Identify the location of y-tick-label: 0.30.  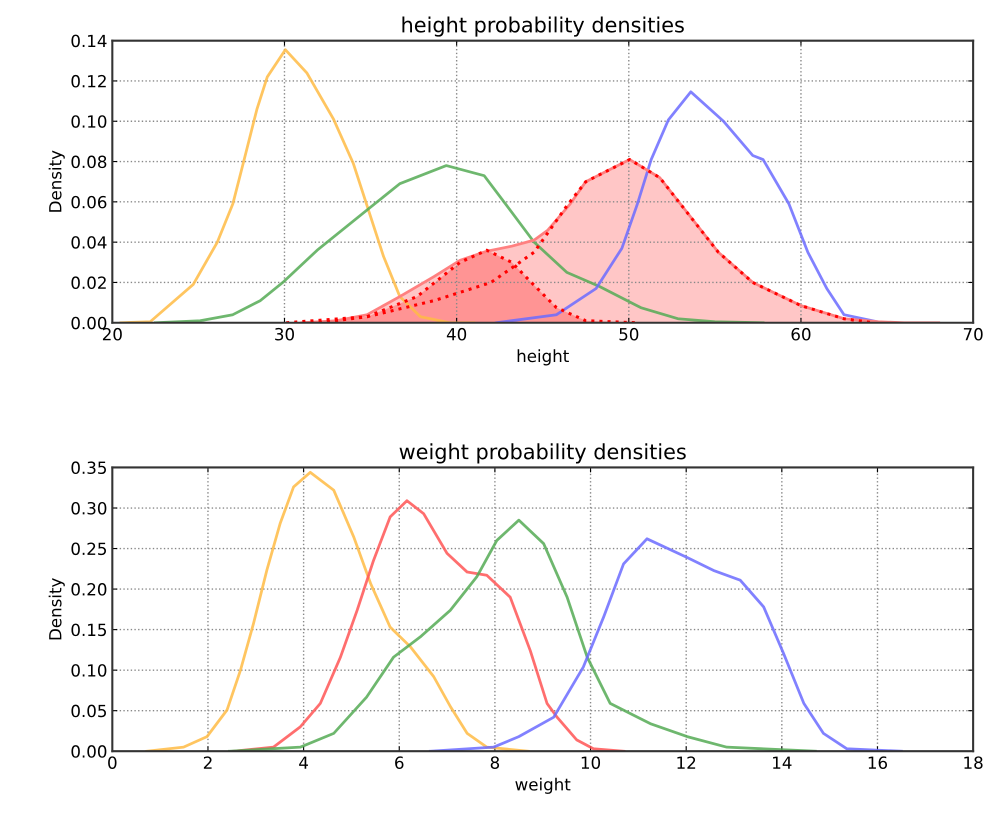
(88, 508).